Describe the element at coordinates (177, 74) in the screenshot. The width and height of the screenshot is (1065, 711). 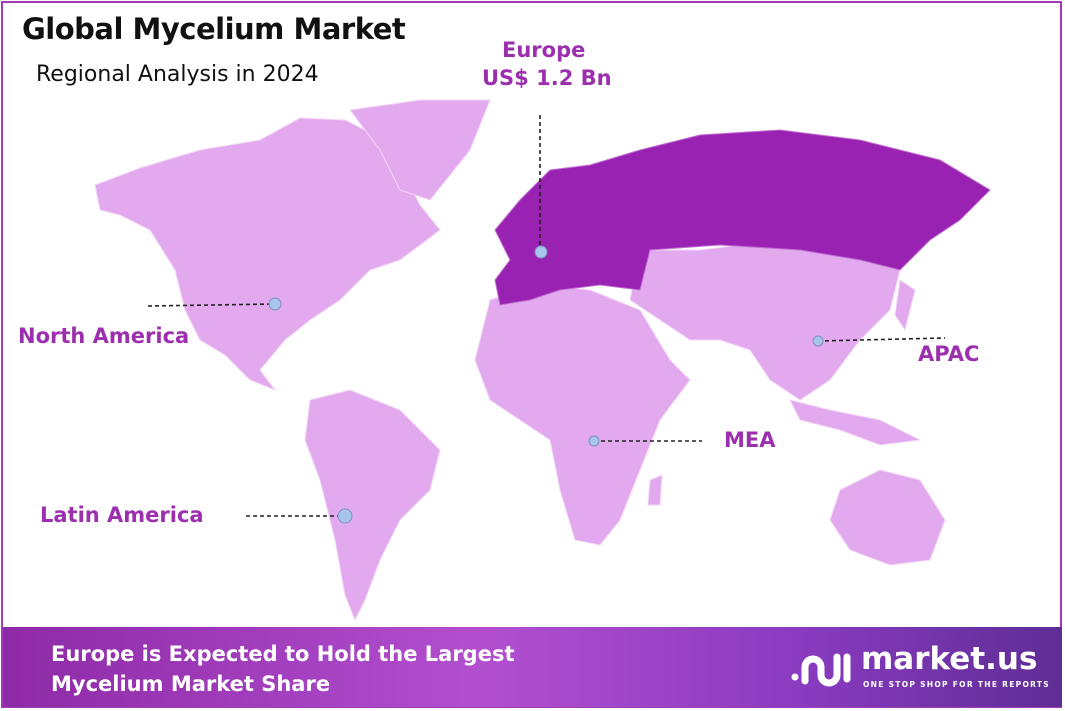
I see `page-subtitle: Regional Analysis in 2024` at that location.